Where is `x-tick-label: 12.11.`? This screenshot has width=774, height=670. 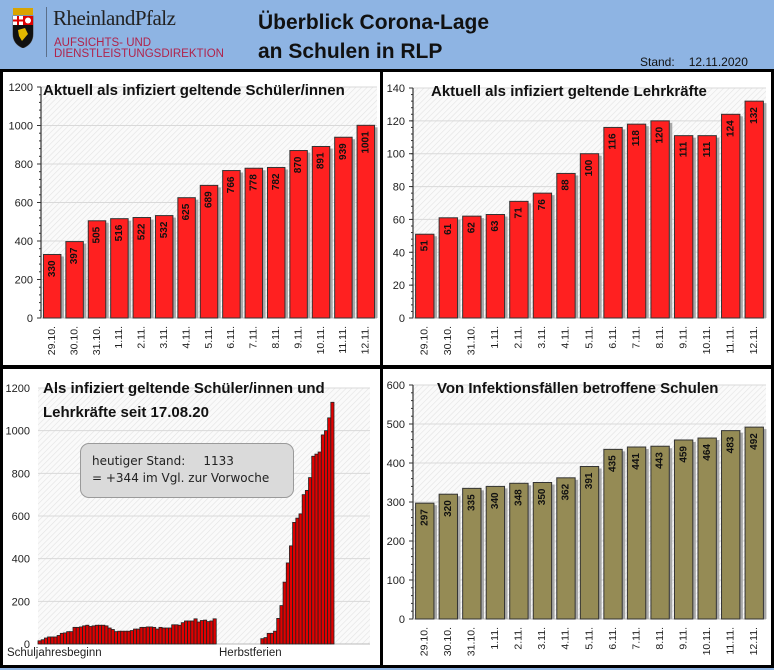
x-tick-label: 12.11. is located at coordinates (754, 641).